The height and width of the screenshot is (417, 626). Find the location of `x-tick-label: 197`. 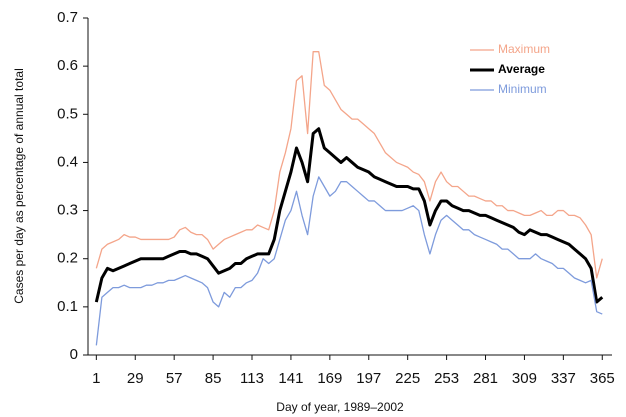

x-tick-label: 197 is located at coordinates (368, 378).